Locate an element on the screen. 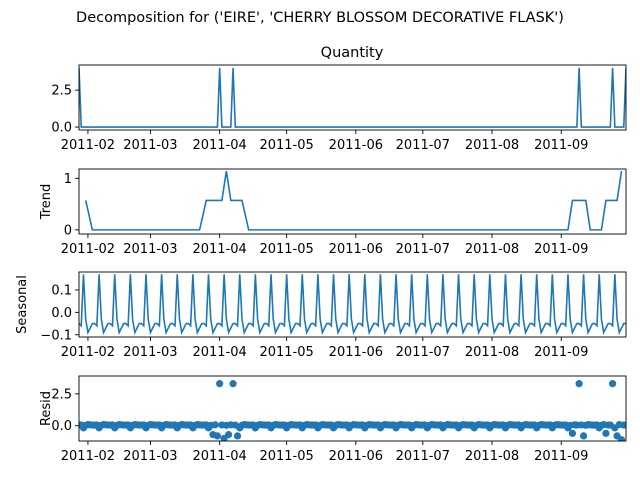  resid-points is located at coordinates (352, 410).